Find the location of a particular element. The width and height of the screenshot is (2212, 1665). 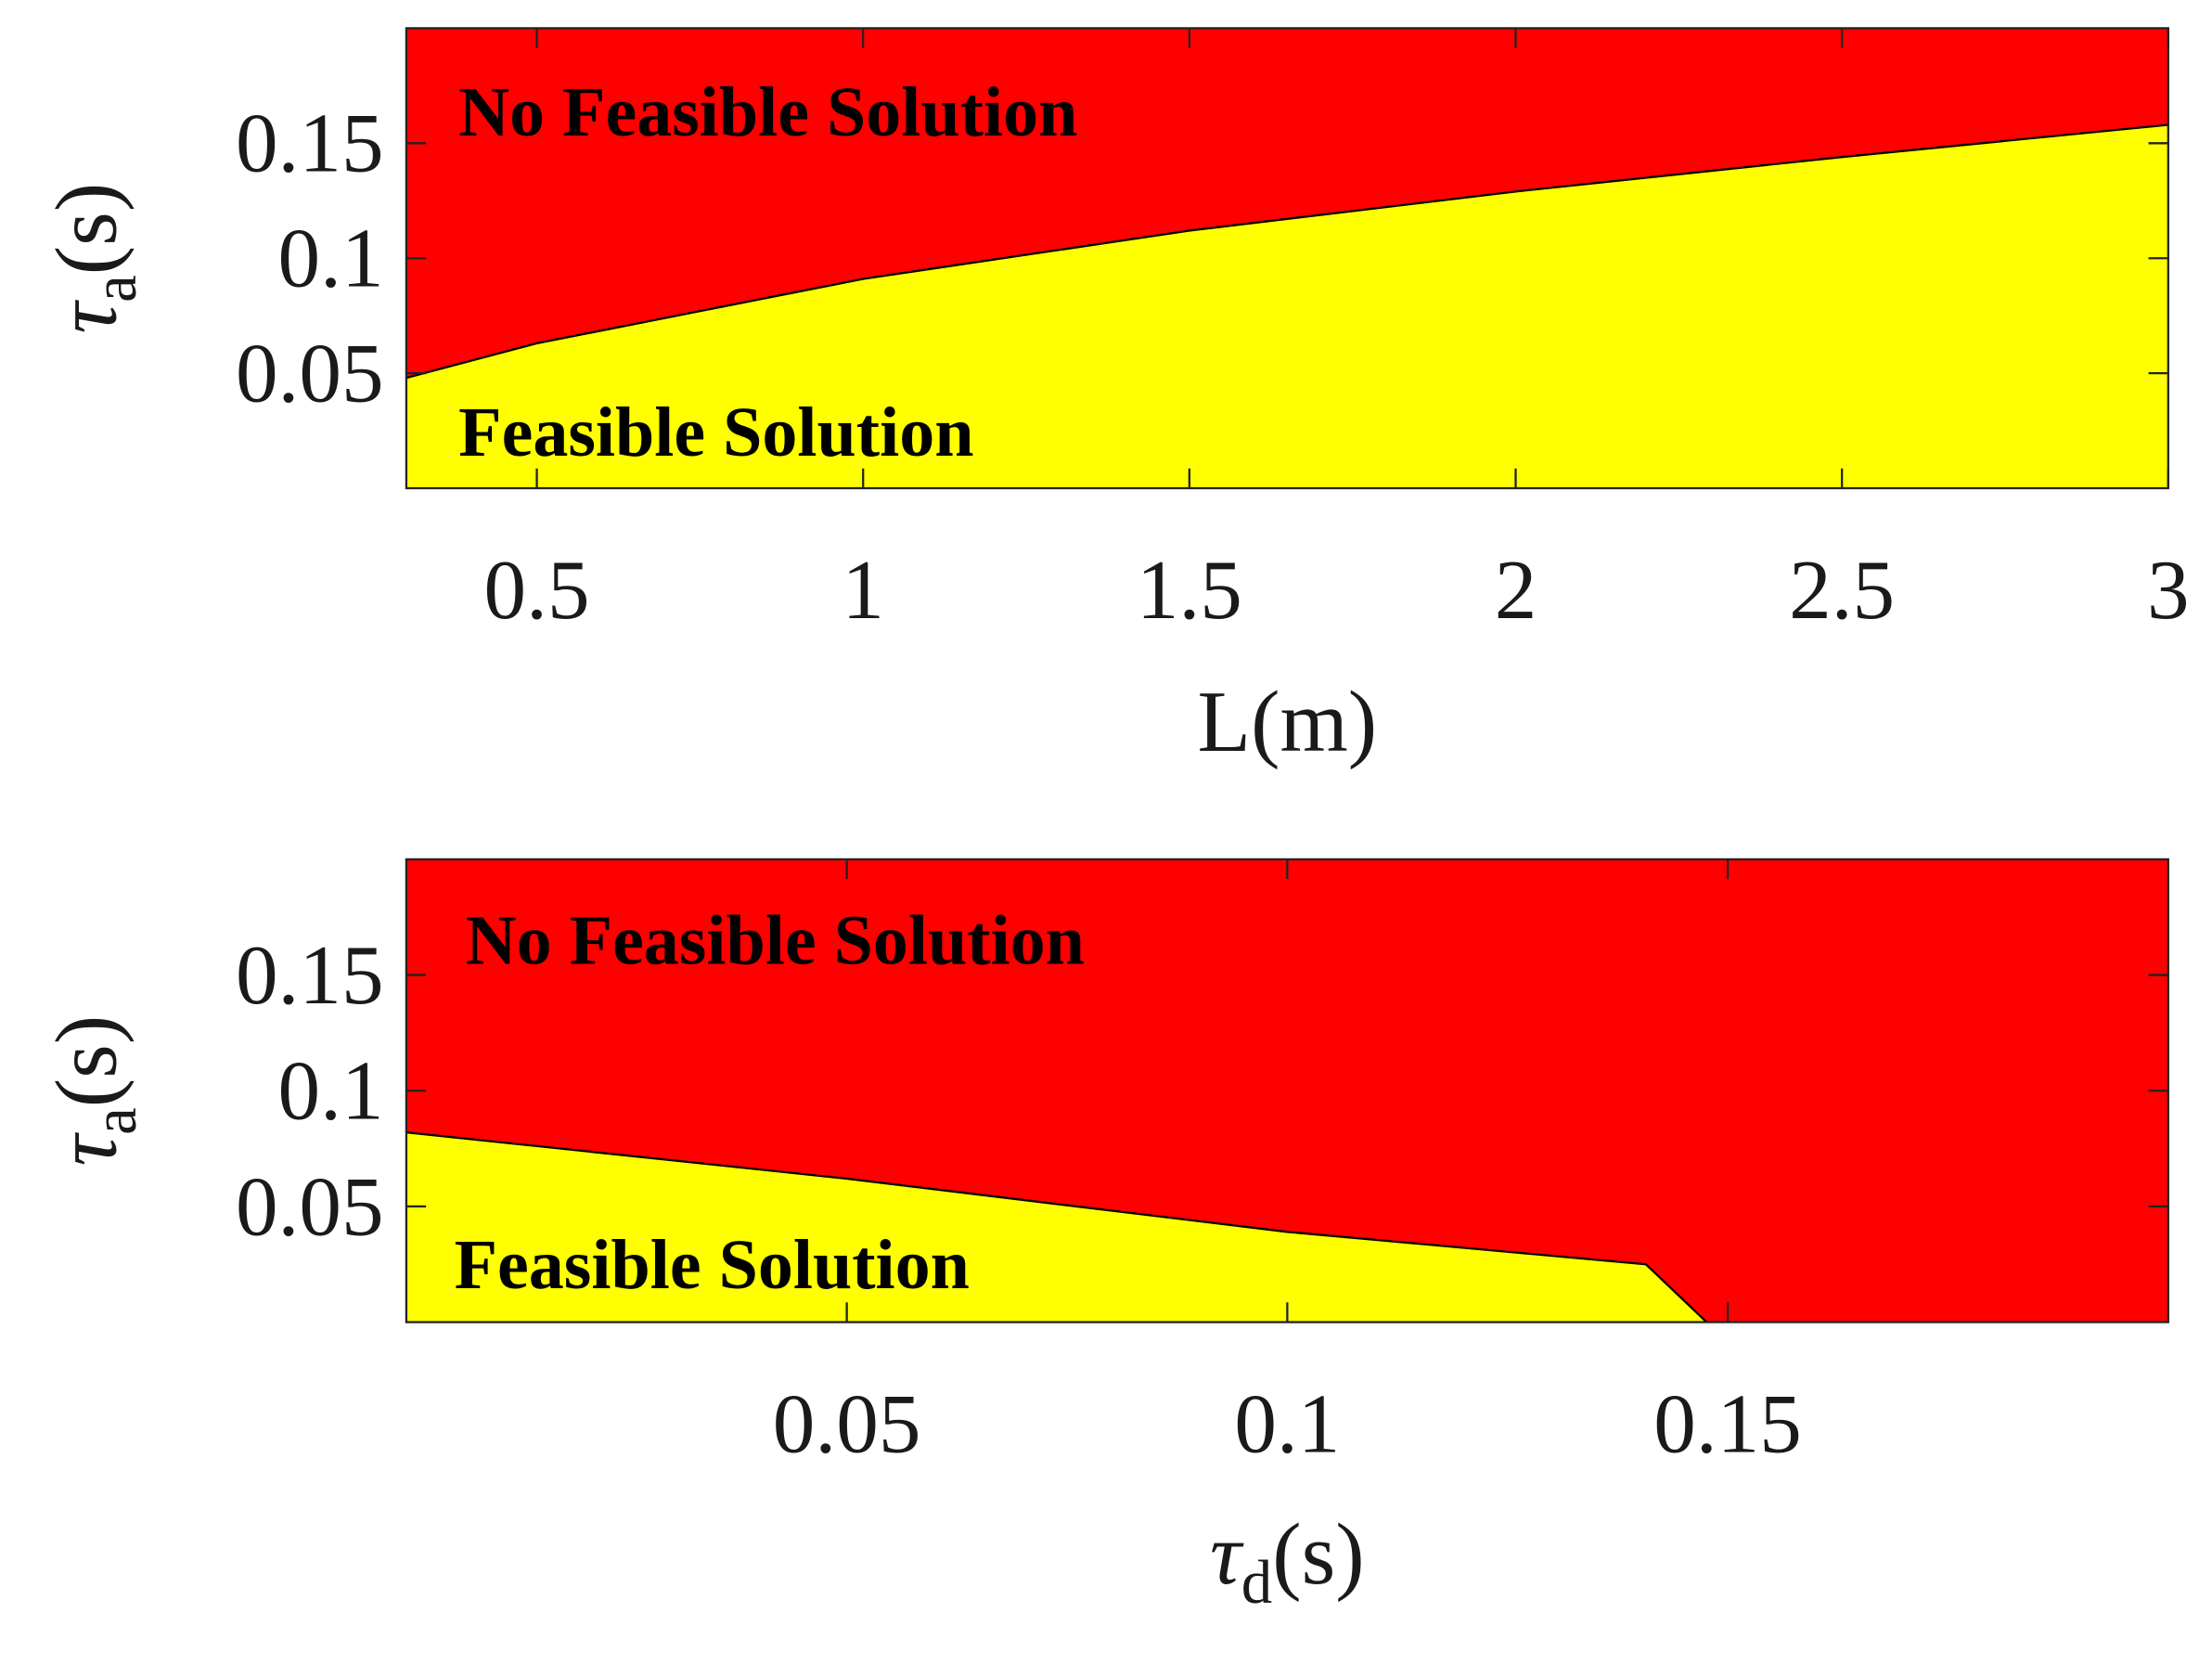

feasible-area is located at coordinates (1056, 1228).